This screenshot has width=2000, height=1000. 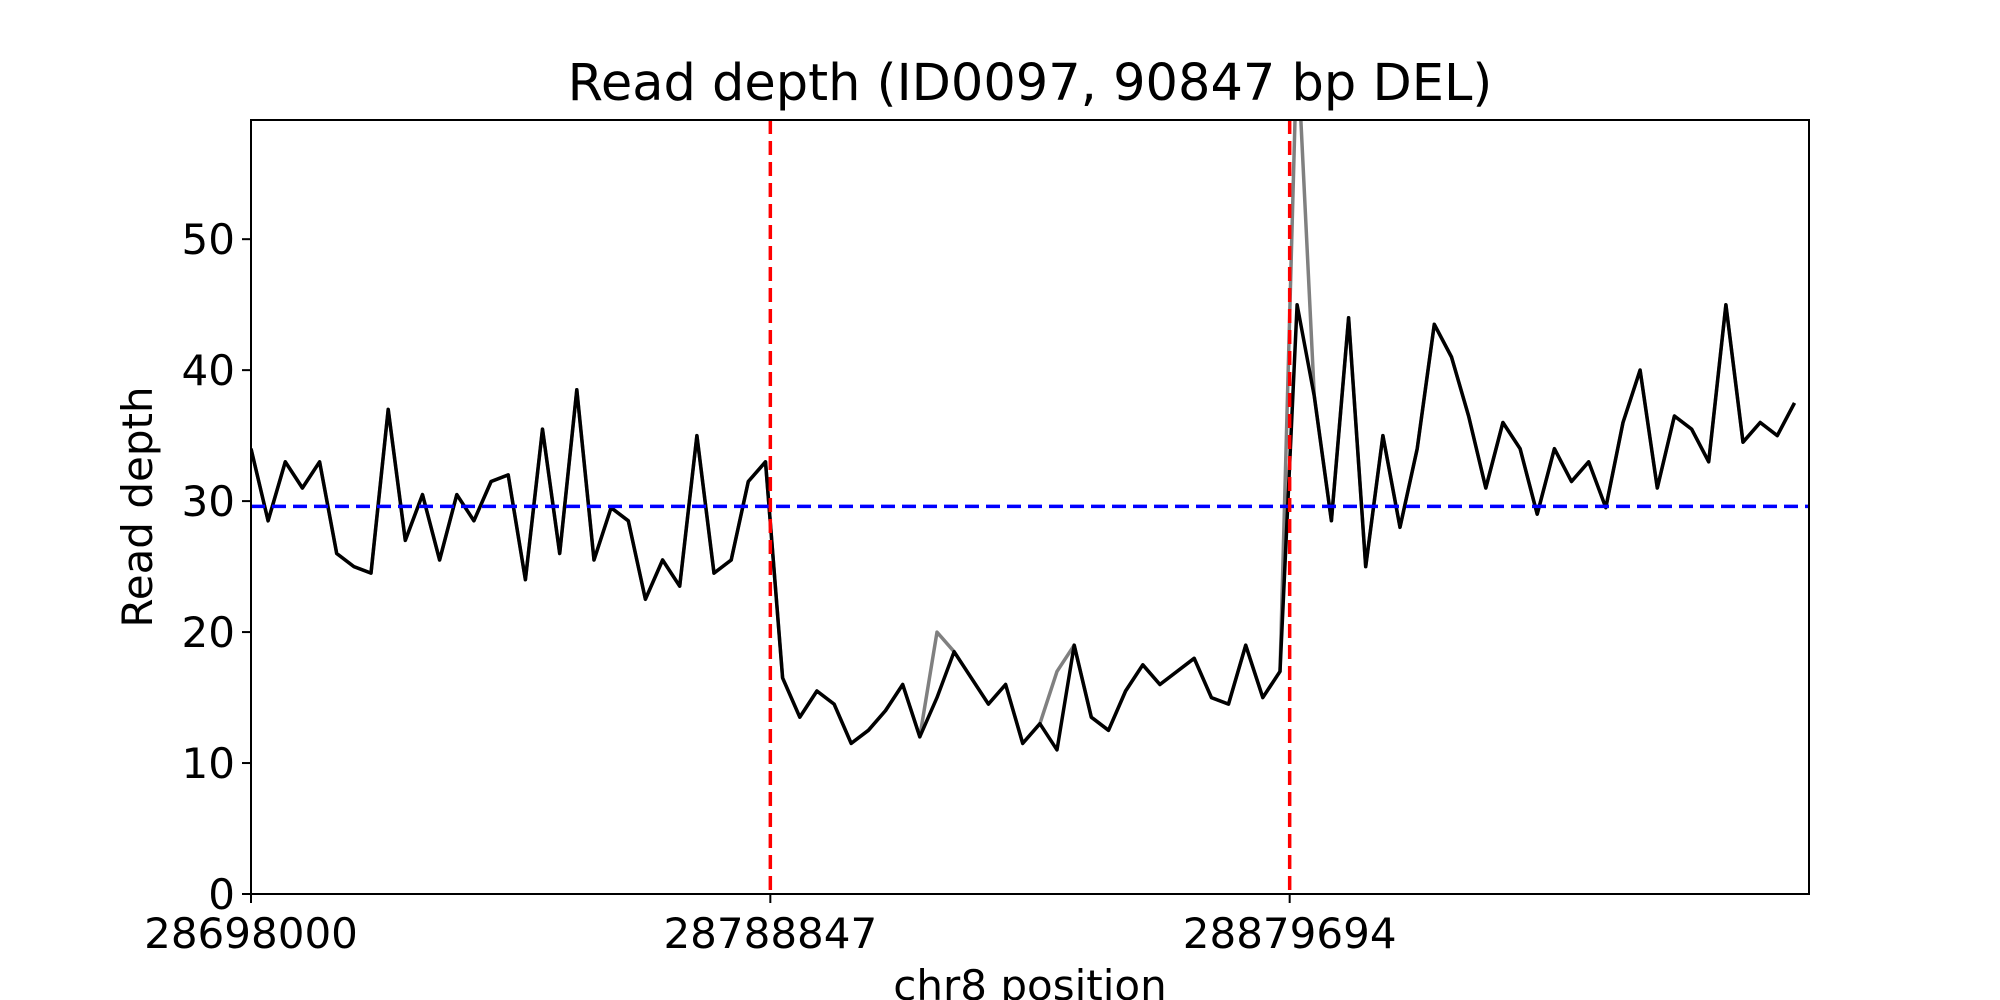 What do you see at coordinates (770, 933) in the screenshot?
I see `x-tick-label: 28788847` at bounding box center [770, 933].